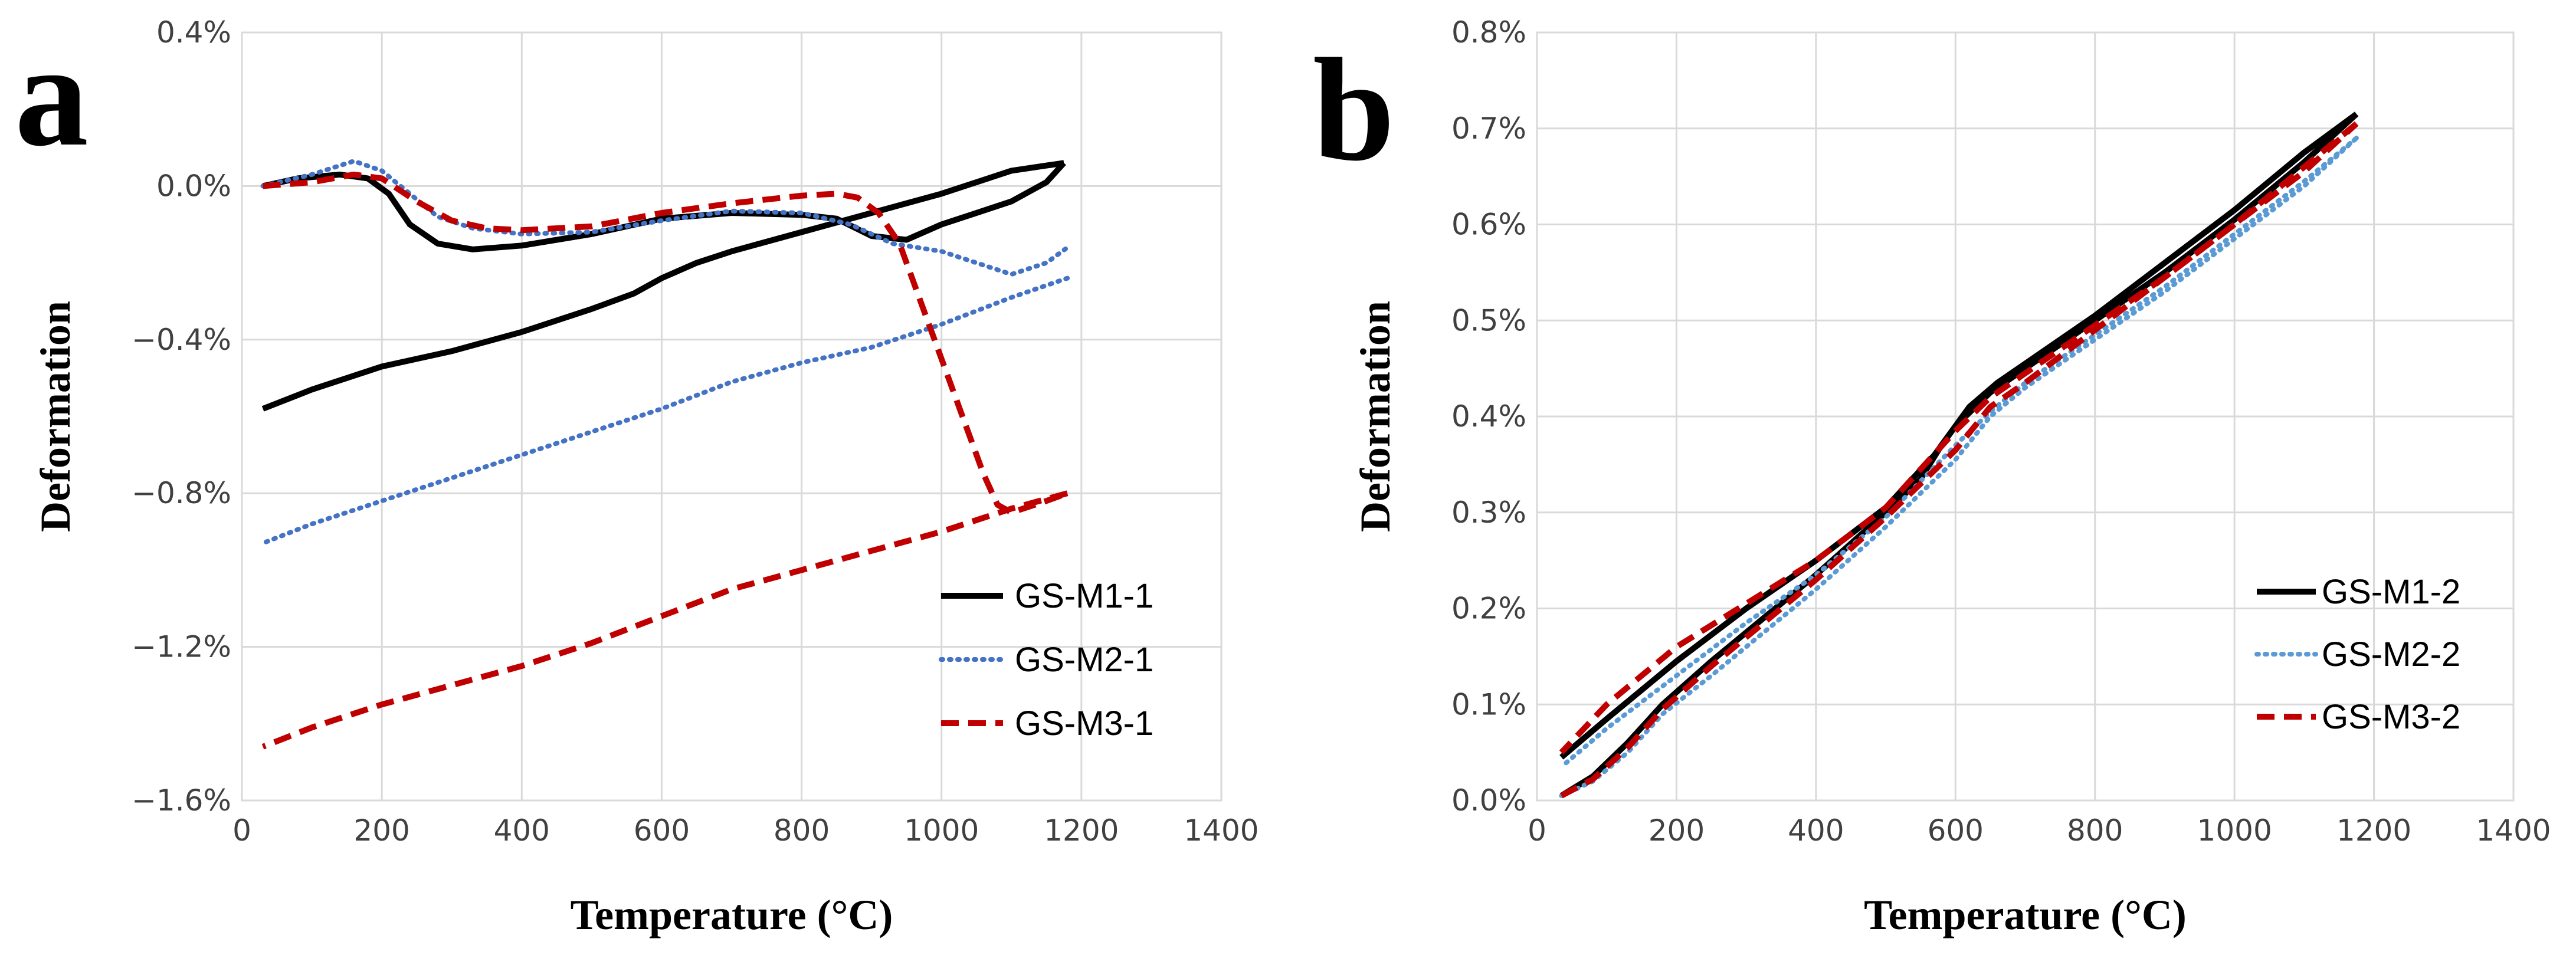  What do you see at coordinates (181, 340) in the screenshot?
I see `y-tick-label: −0.4%` at bounding box center [181, 340].